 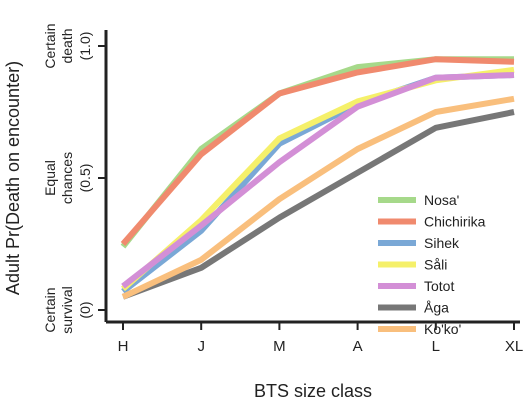 I want to click on y-level-label: Equalchances, so click(x=58, y=178).